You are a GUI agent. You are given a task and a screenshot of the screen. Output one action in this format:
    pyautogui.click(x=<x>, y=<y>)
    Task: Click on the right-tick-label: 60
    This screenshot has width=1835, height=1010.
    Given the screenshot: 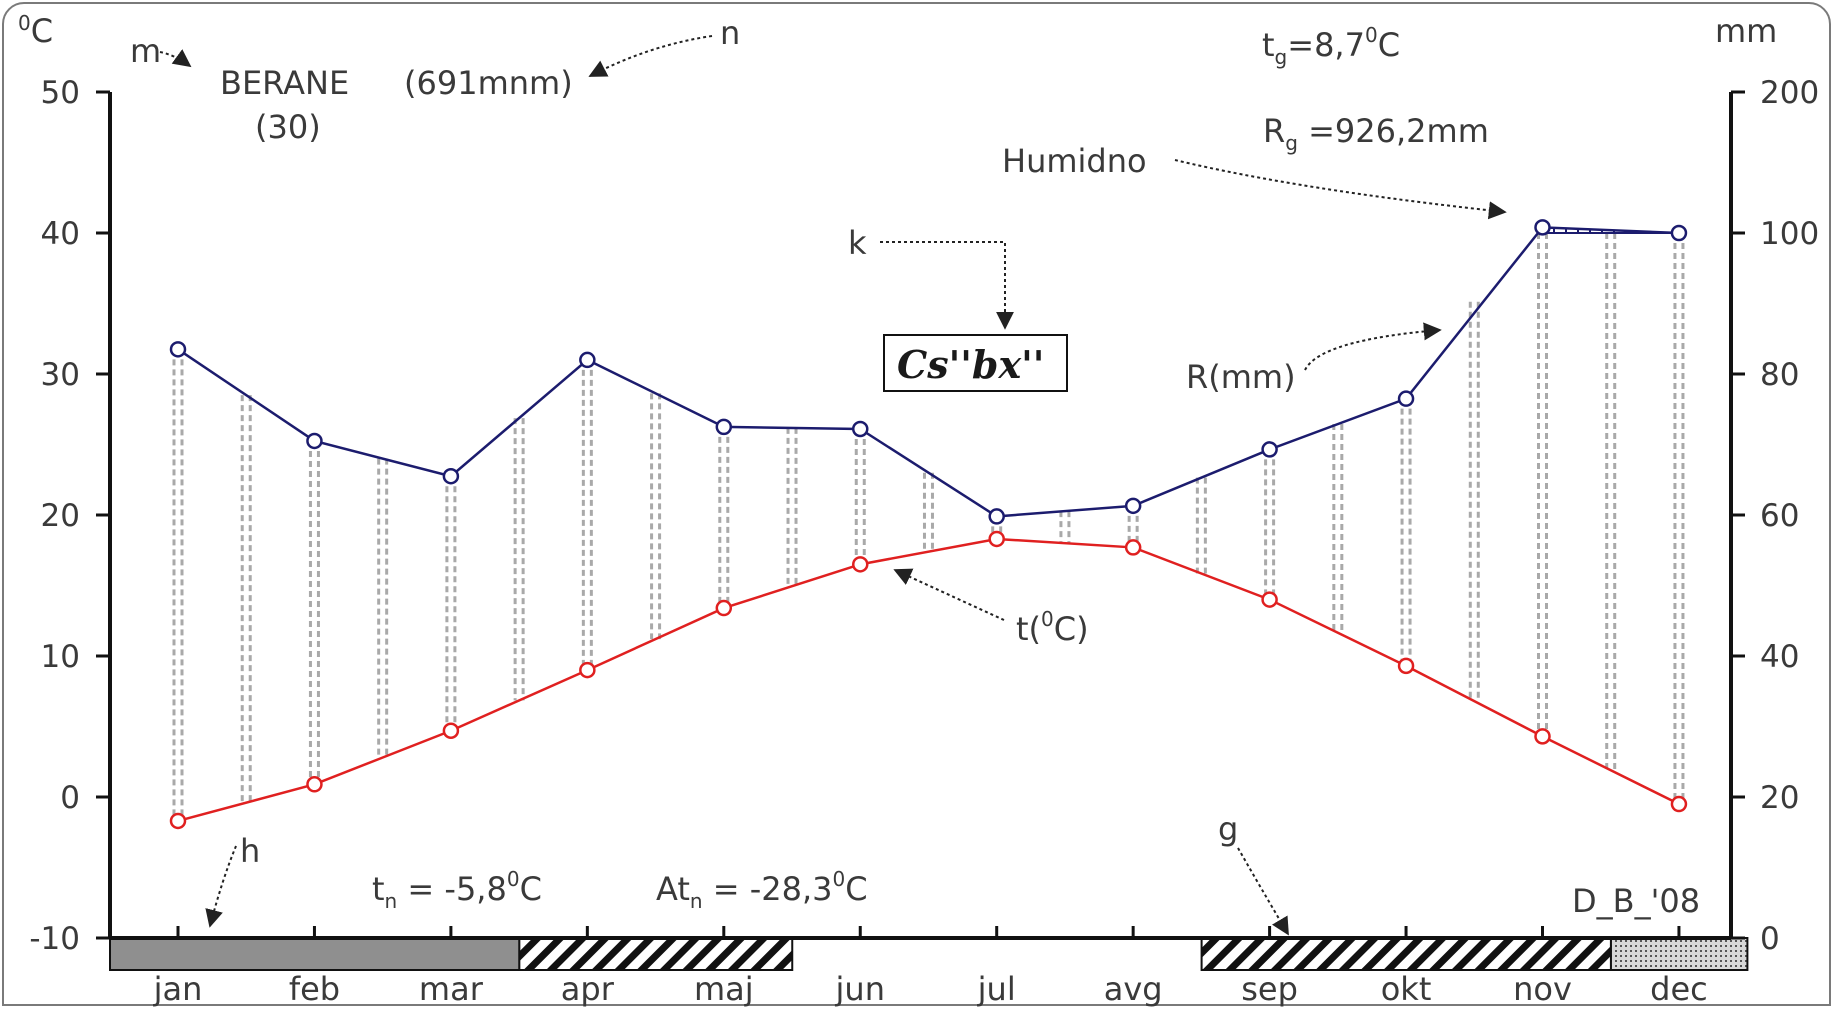 What is the action you would take?
    pyautogui.click(x=1779, y=516)
    